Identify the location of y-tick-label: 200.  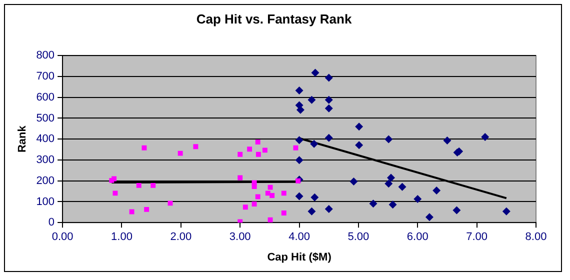
(45, 180).